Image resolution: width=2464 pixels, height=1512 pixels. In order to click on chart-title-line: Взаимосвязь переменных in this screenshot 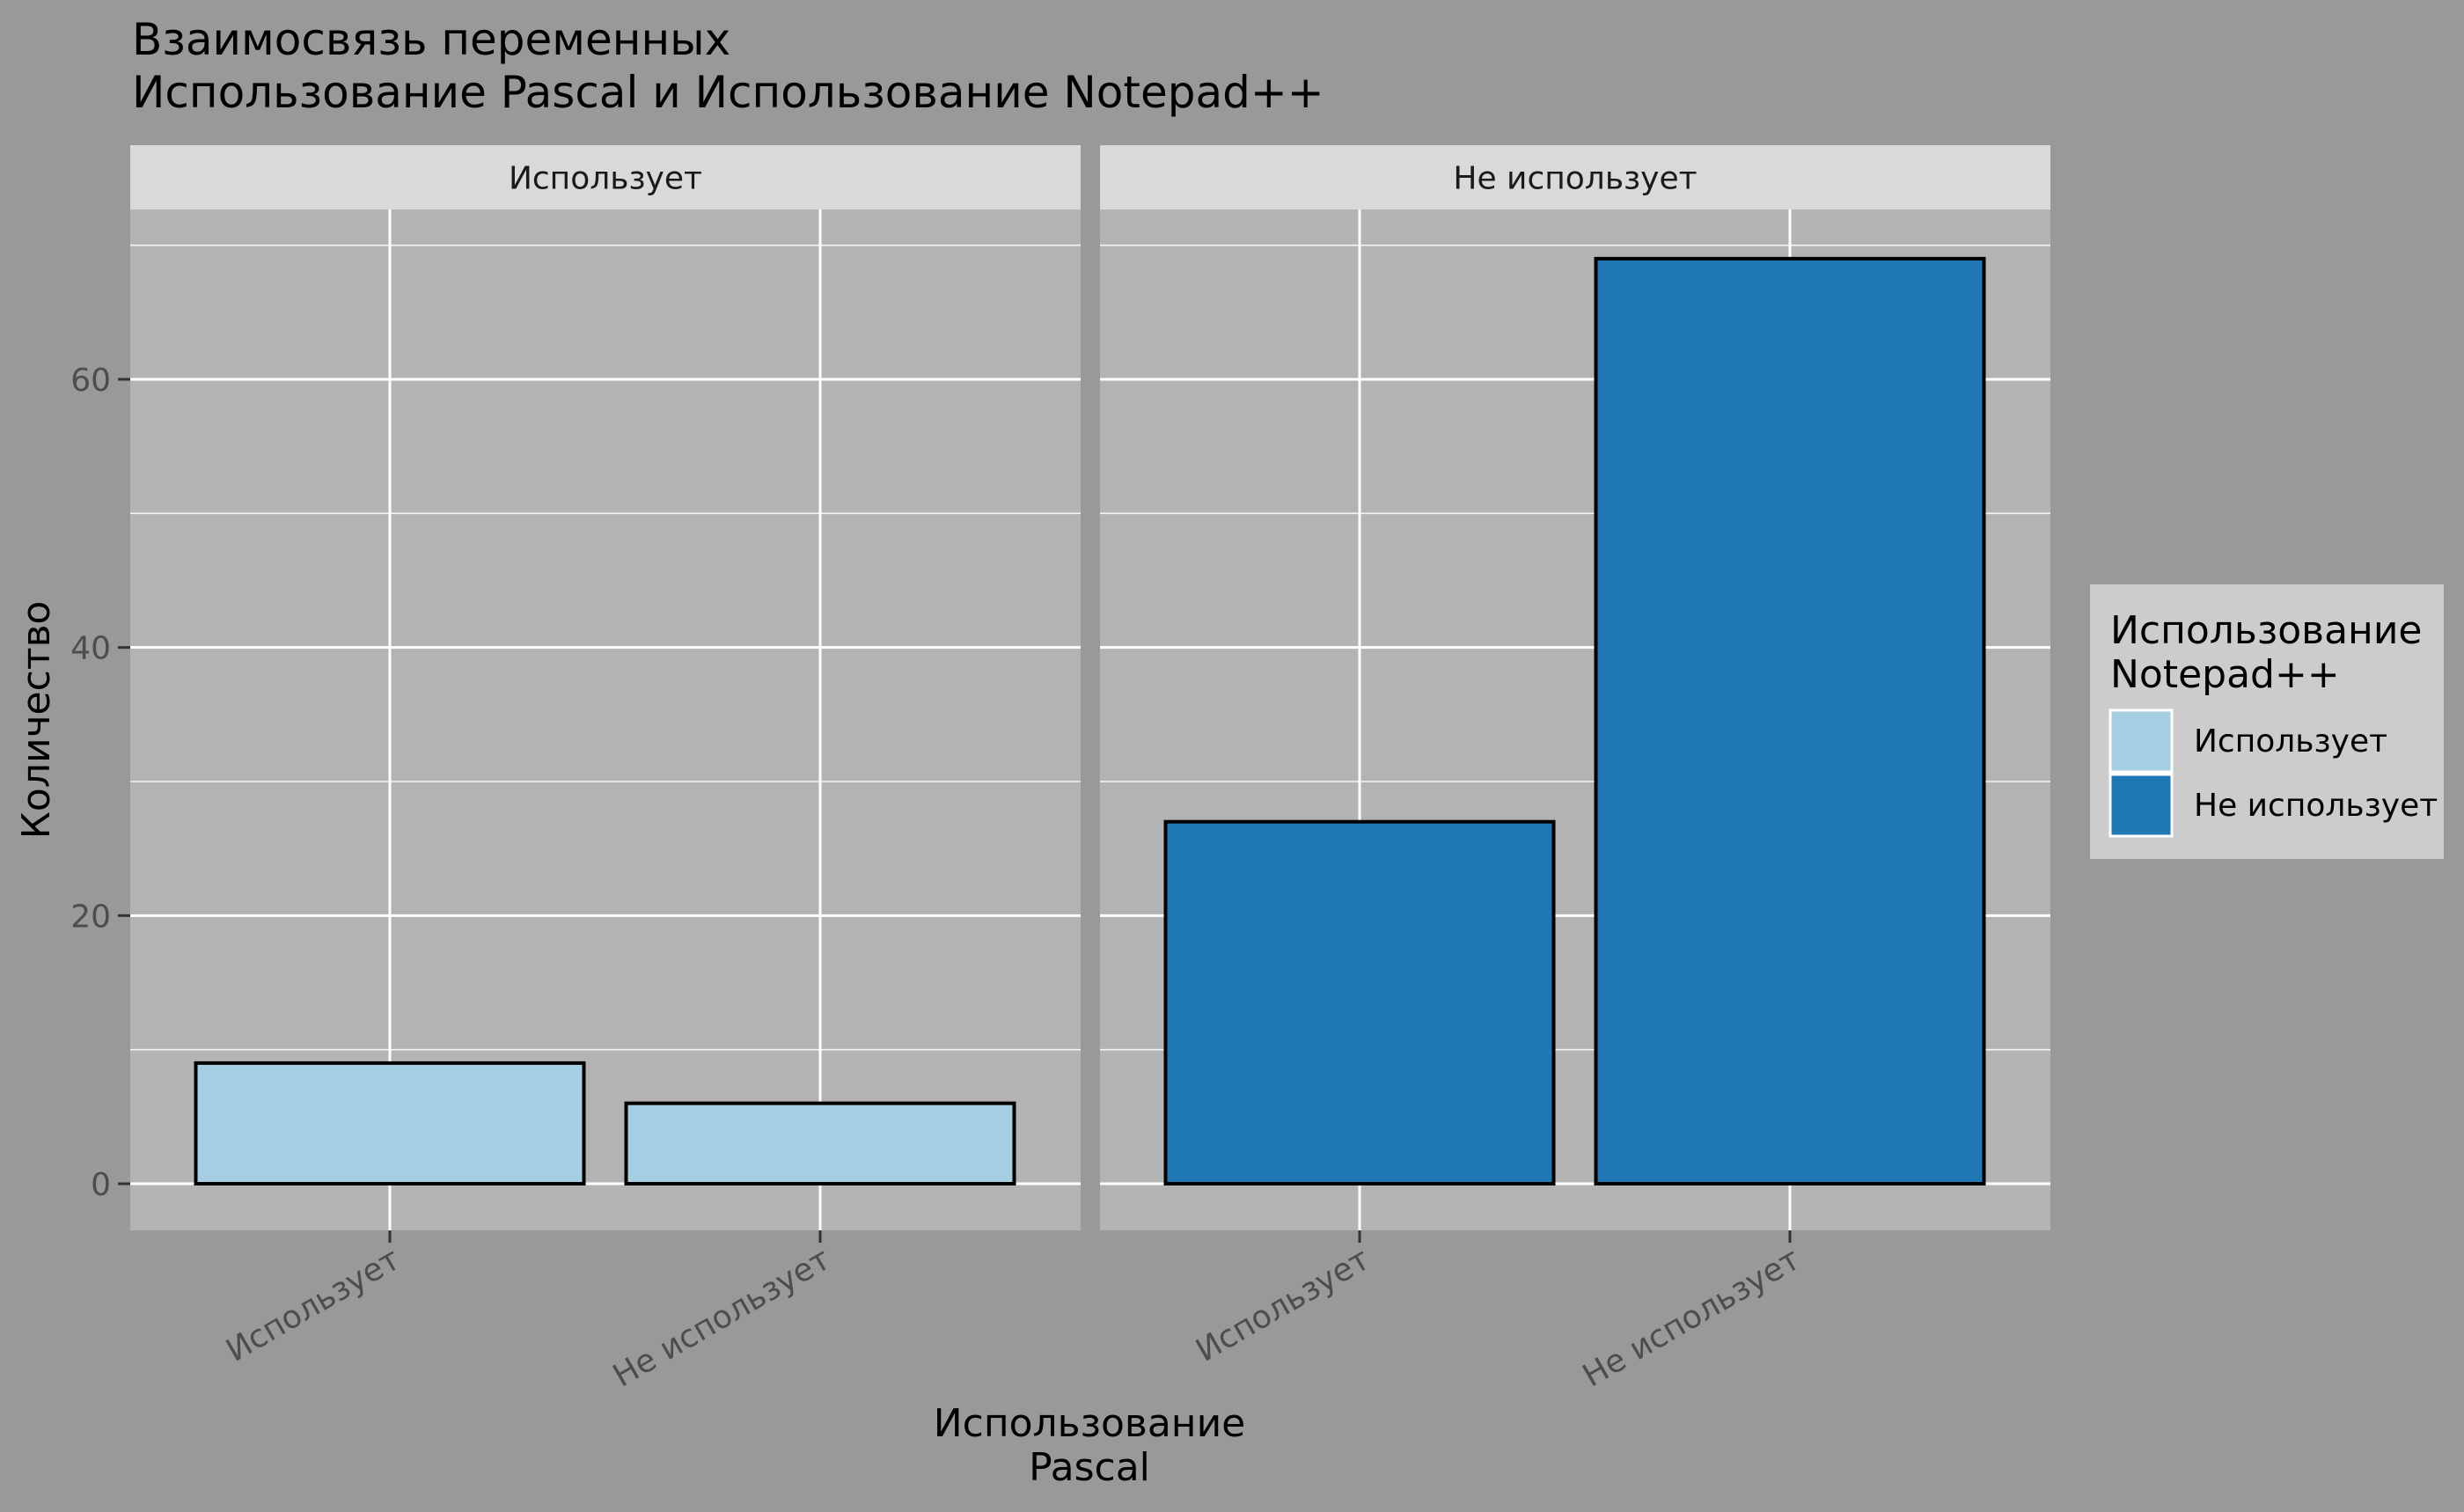, I will do `click(431, 40)`.